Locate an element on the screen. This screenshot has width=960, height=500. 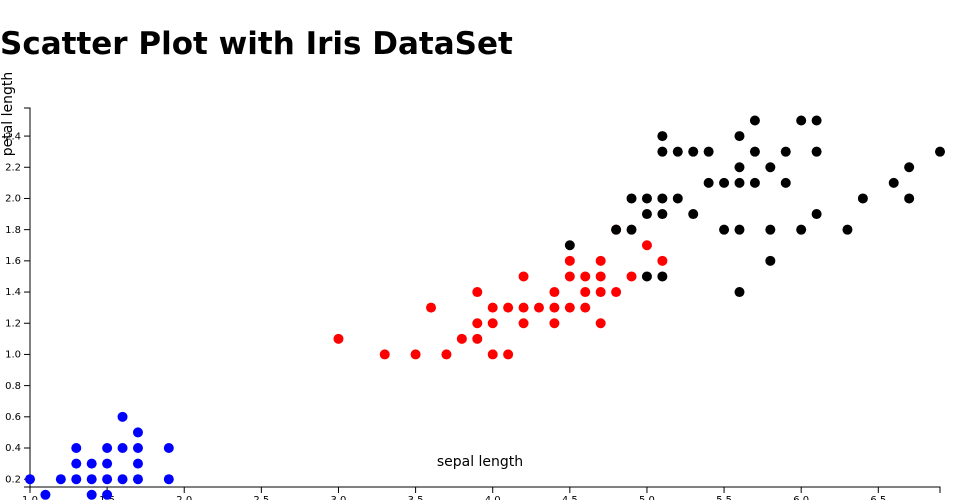
x-tick: 3.5 is located at coordinates (416, 493).